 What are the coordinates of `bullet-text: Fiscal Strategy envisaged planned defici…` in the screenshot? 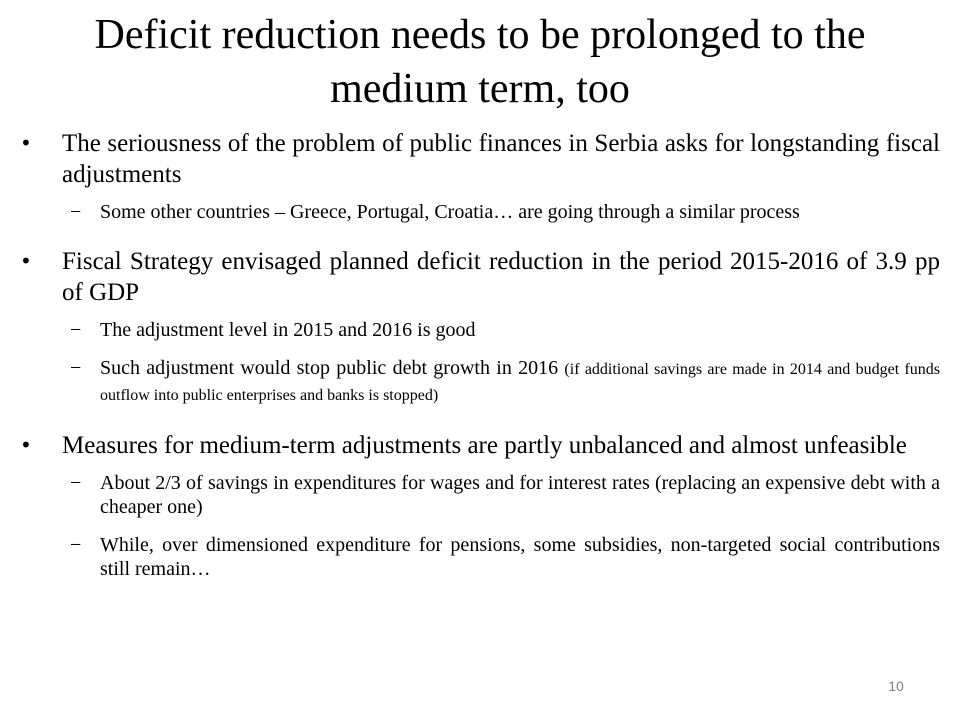 It's located at (501, 277).